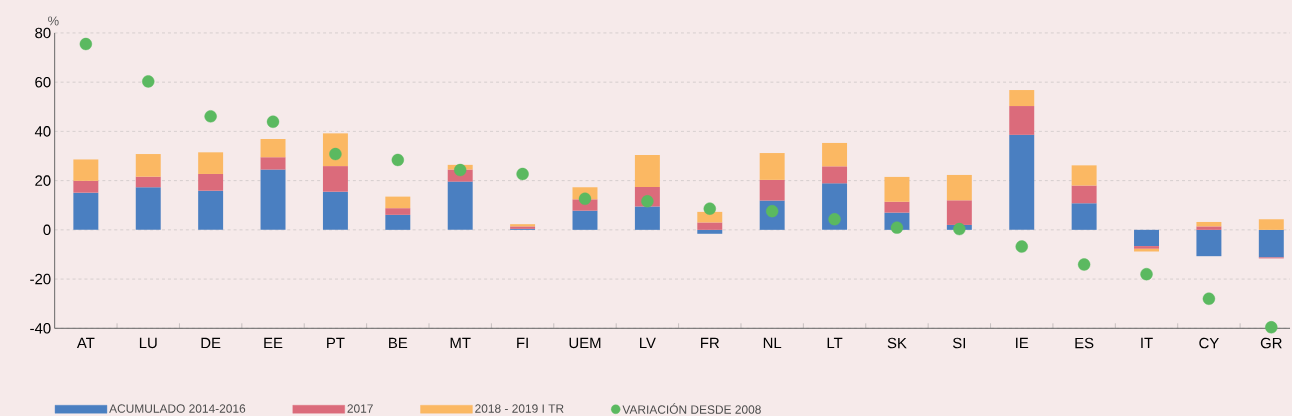 This screenshot has height=416, width=1292. I want to click on legend-label: 2017, so click(360, 408).